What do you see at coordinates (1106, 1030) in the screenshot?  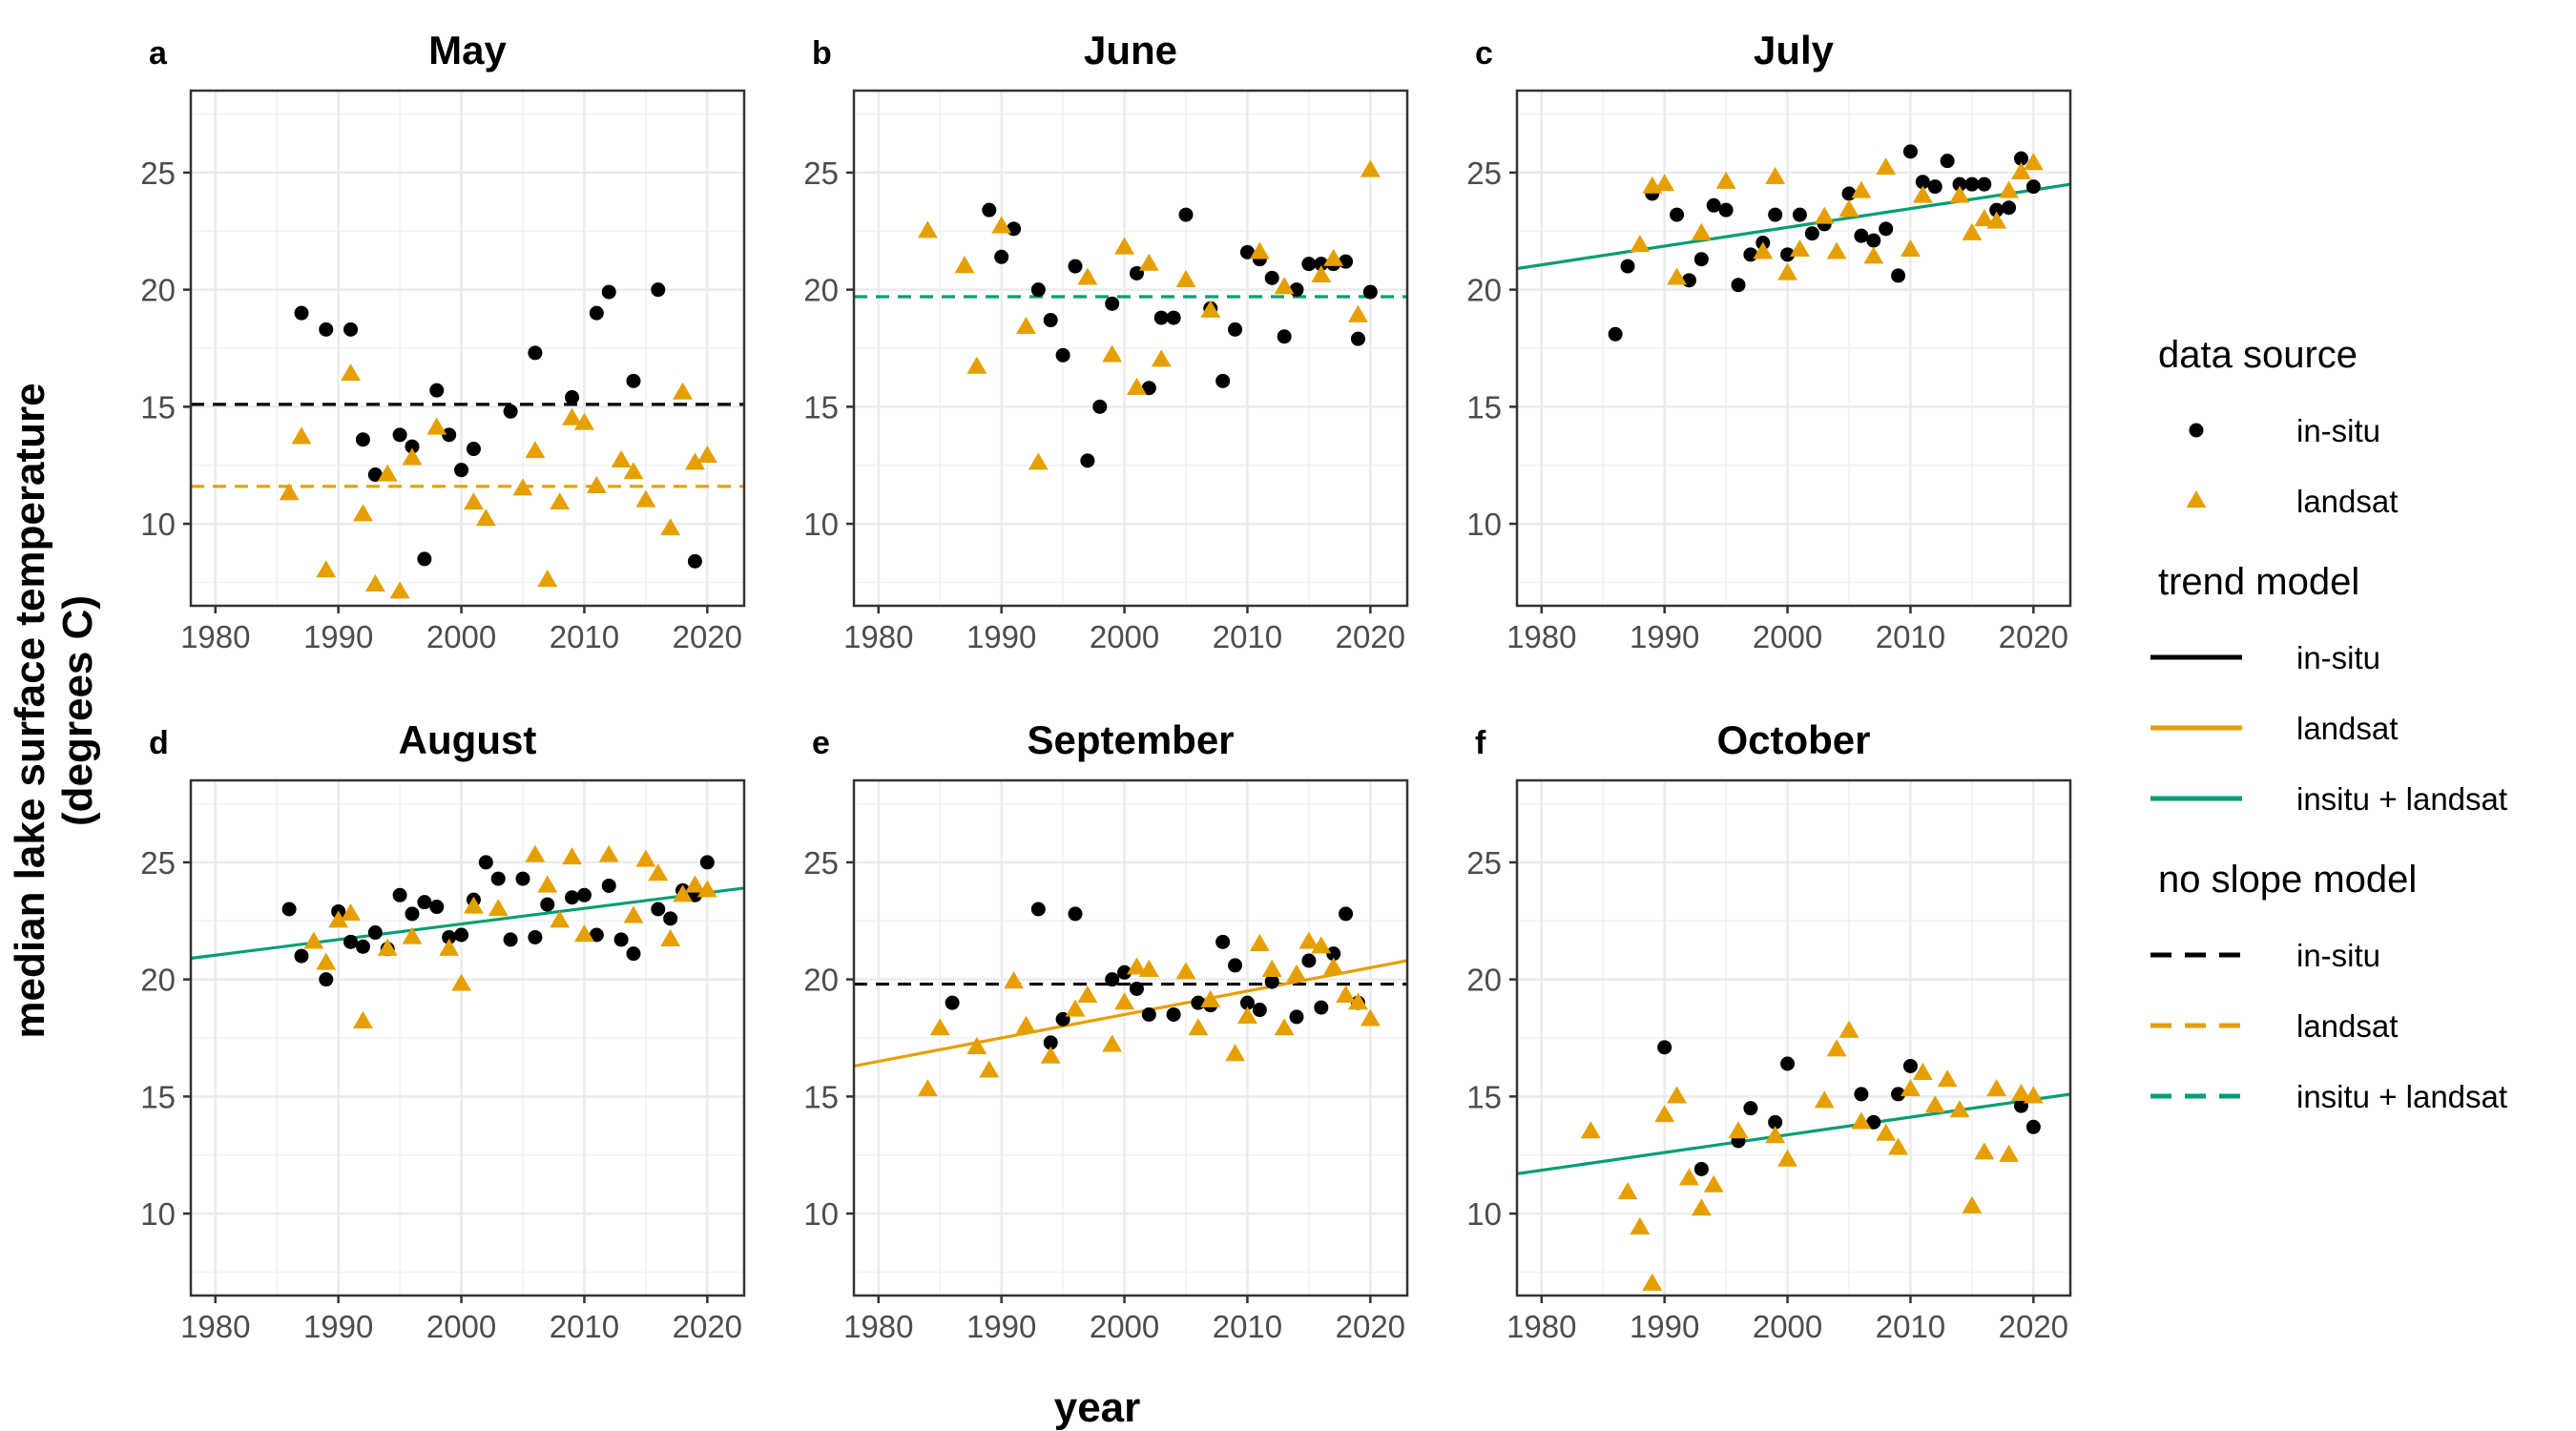 I see `panel-e: 1980 1990 2000 2010 2020 10 15 20 25 September e` at bounding box center [1106, 1030].